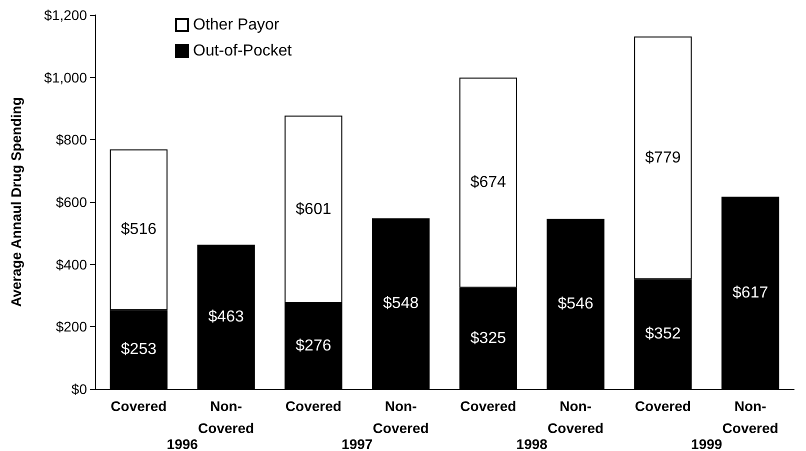 The height and width of the screenshot is (451, 806). I want to click on data-label: $276, so click(314, 345).